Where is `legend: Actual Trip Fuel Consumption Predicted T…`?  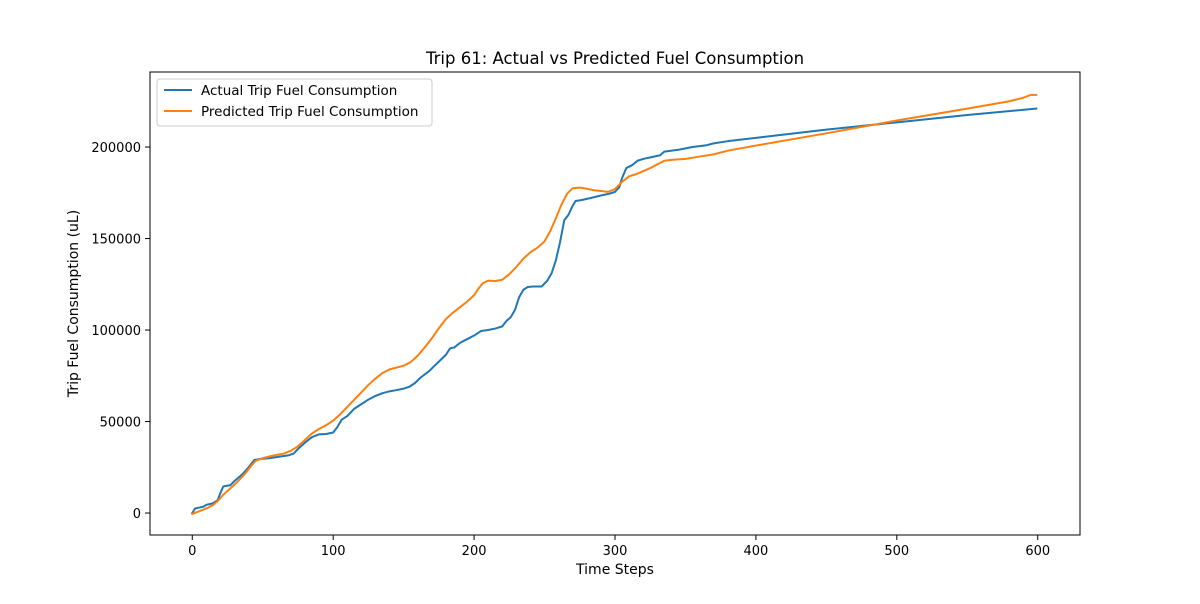 legend: Actual Trip Fuel Consumption Predicted T… is located at coordinates (294, 102).